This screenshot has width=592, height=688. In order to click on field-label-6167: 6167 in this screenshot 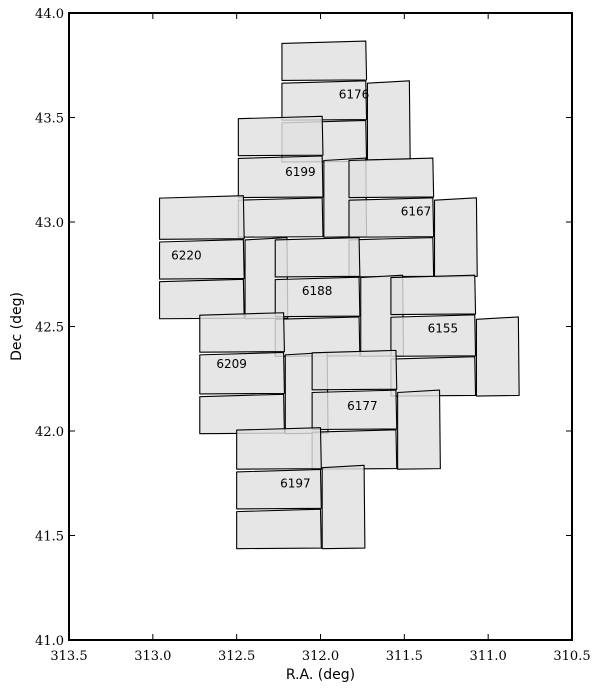, I will do `click(416, 212)`.